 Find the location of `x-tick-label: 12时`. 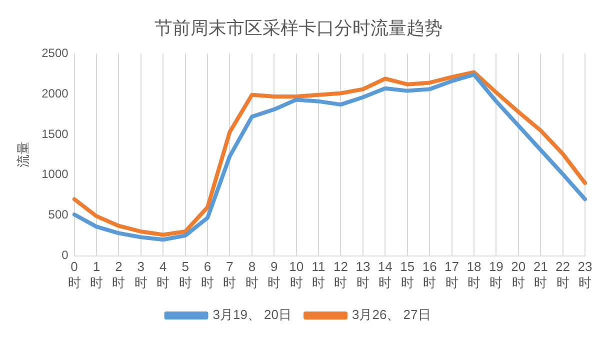

x-tick-label: 12时 is located at coordinates (341, 274).